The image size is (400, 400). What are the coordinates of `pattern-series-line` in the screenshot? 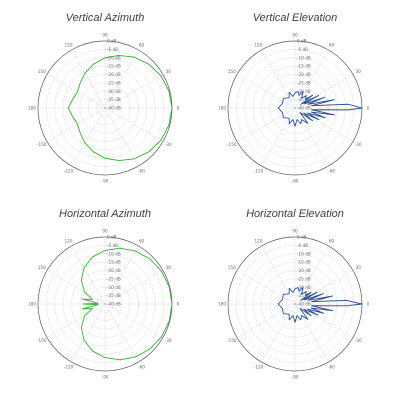 It's located at (320, 108).